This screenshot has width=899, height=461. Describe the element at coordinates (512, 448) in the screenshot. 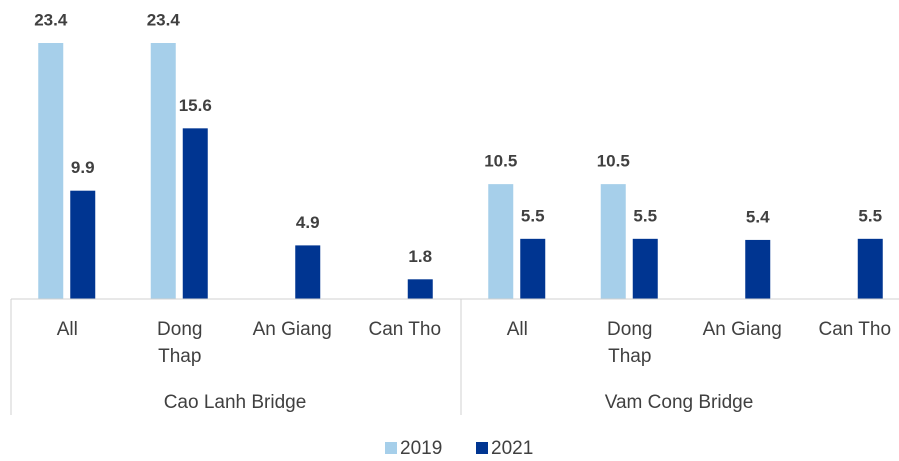

I see `legend-label: 2021` at that location.